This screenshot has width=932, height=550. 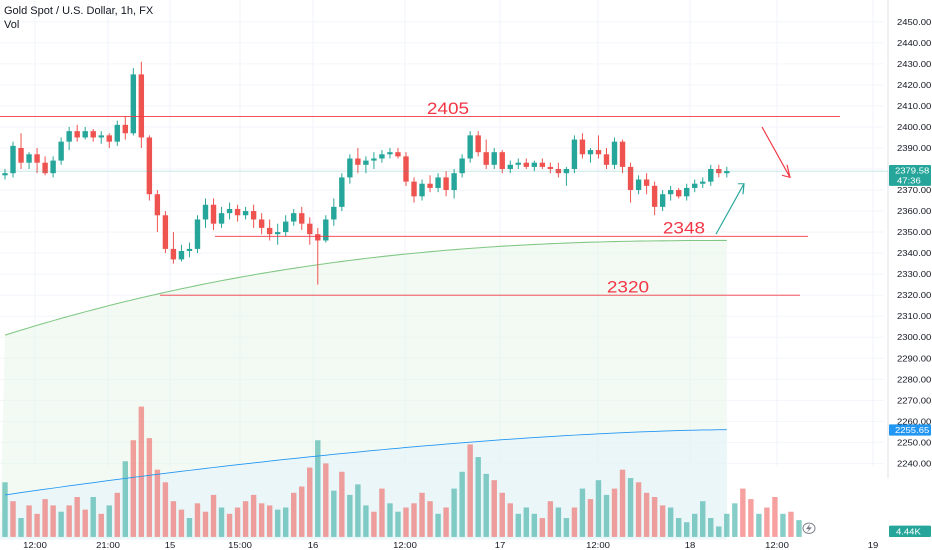 What do you see at coordinates (914, 442) in the screenshot?
I see `price-tick-label: 2250.00` at bounding box center [914, 442].